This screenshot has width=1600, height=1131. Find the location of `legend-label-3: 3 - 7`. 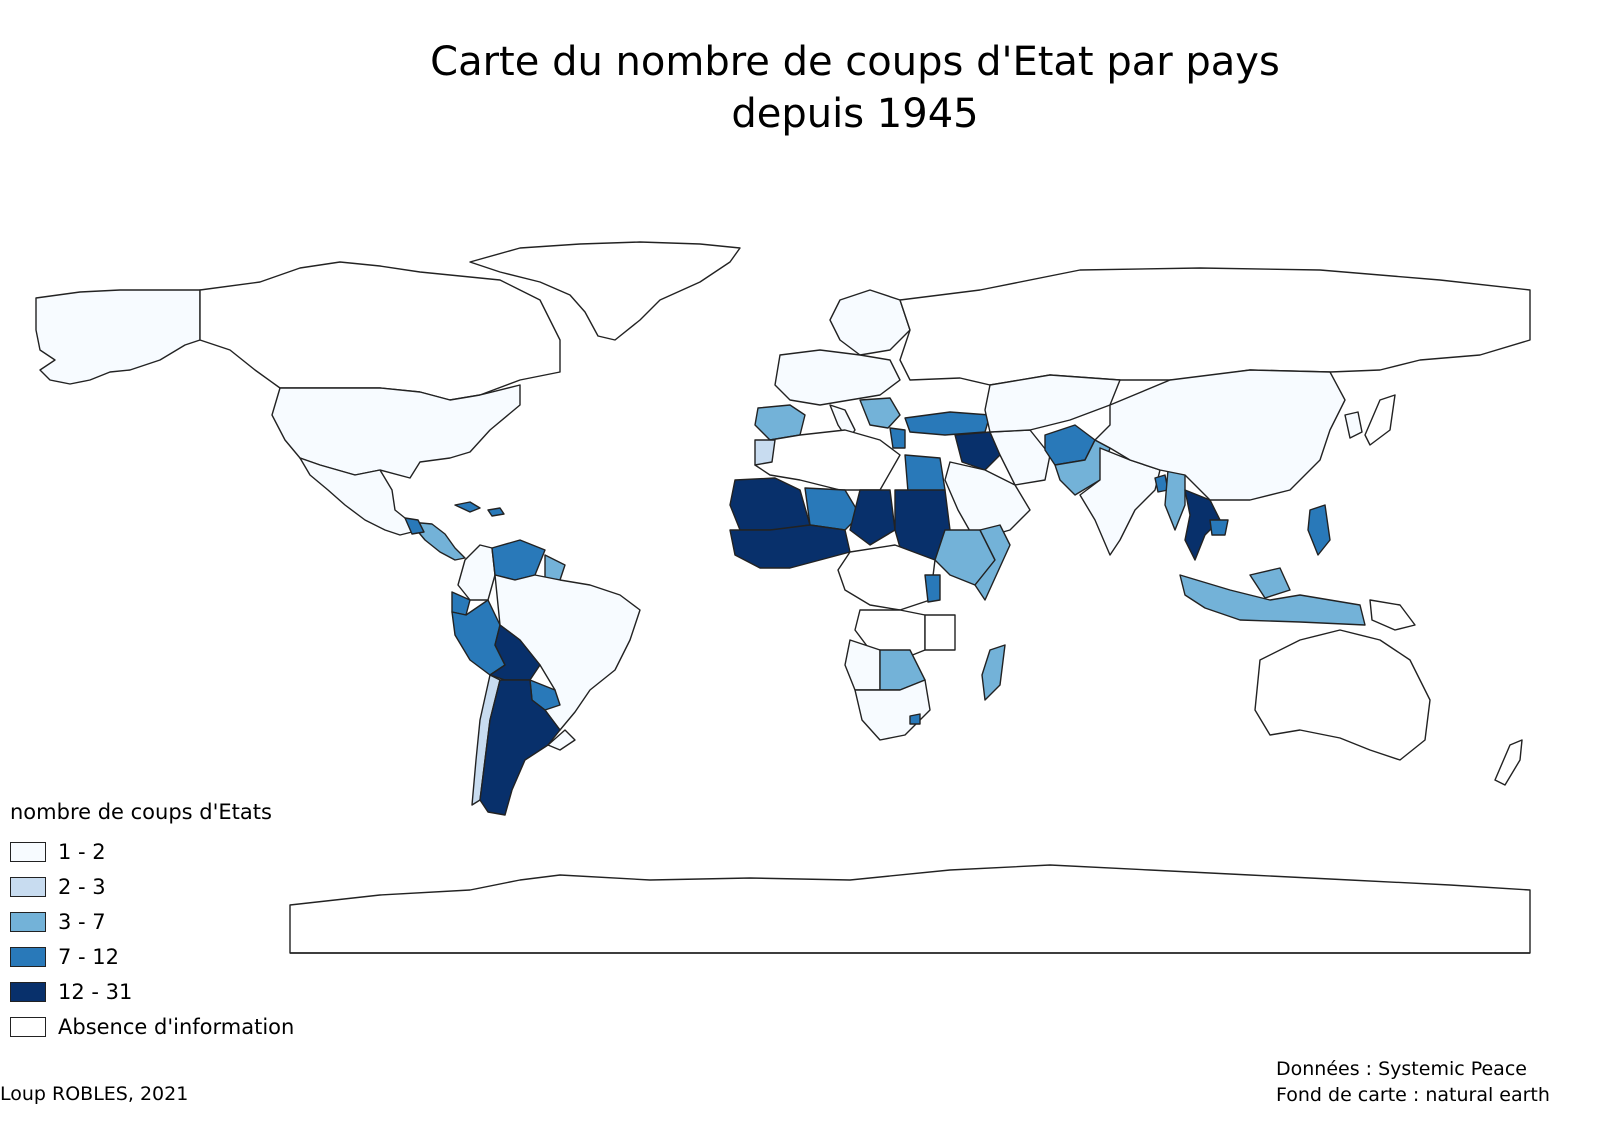

legend-label-3: 3 - 7 is located at coordinates (82, 921).